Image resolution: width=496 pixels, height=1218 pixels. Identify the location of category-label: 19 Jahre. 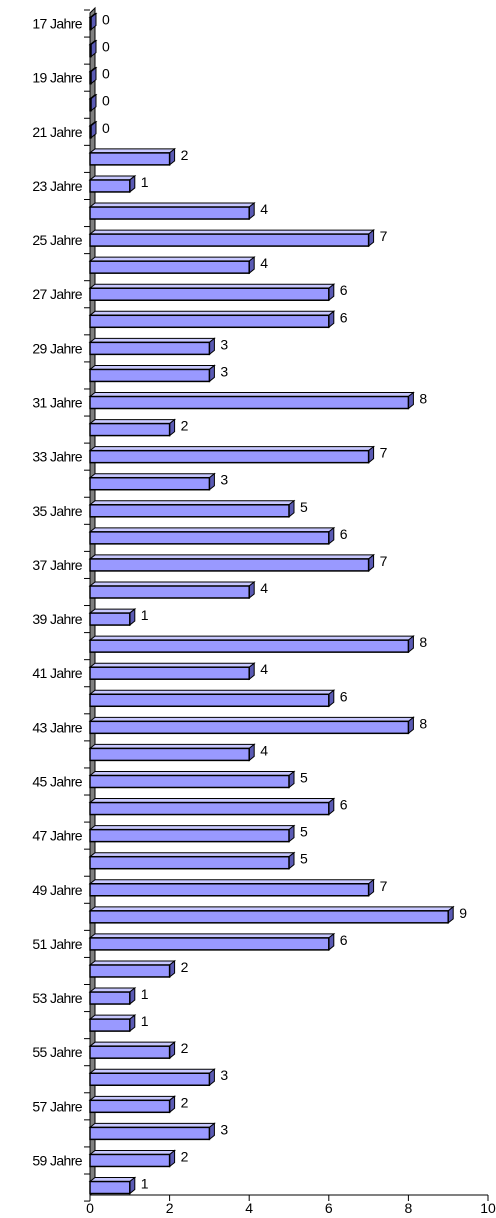
(57, 78).